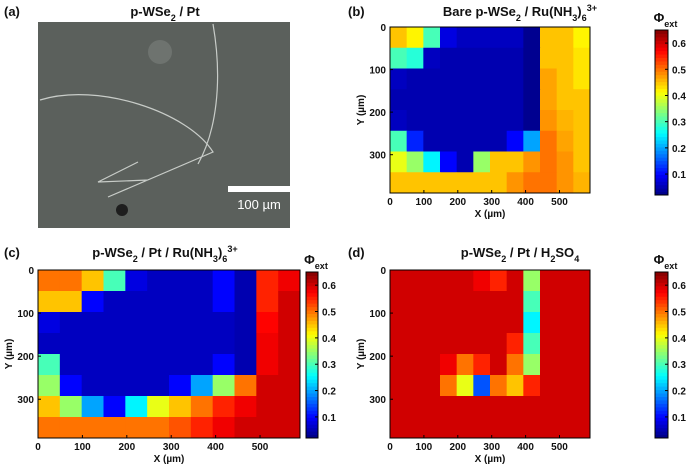 The width and height of the screenshot is (687, 468). What do you see at coordinates (661, 355) in the screenshot?
I see `colorbar-frame` at bounding box center [661, 355].